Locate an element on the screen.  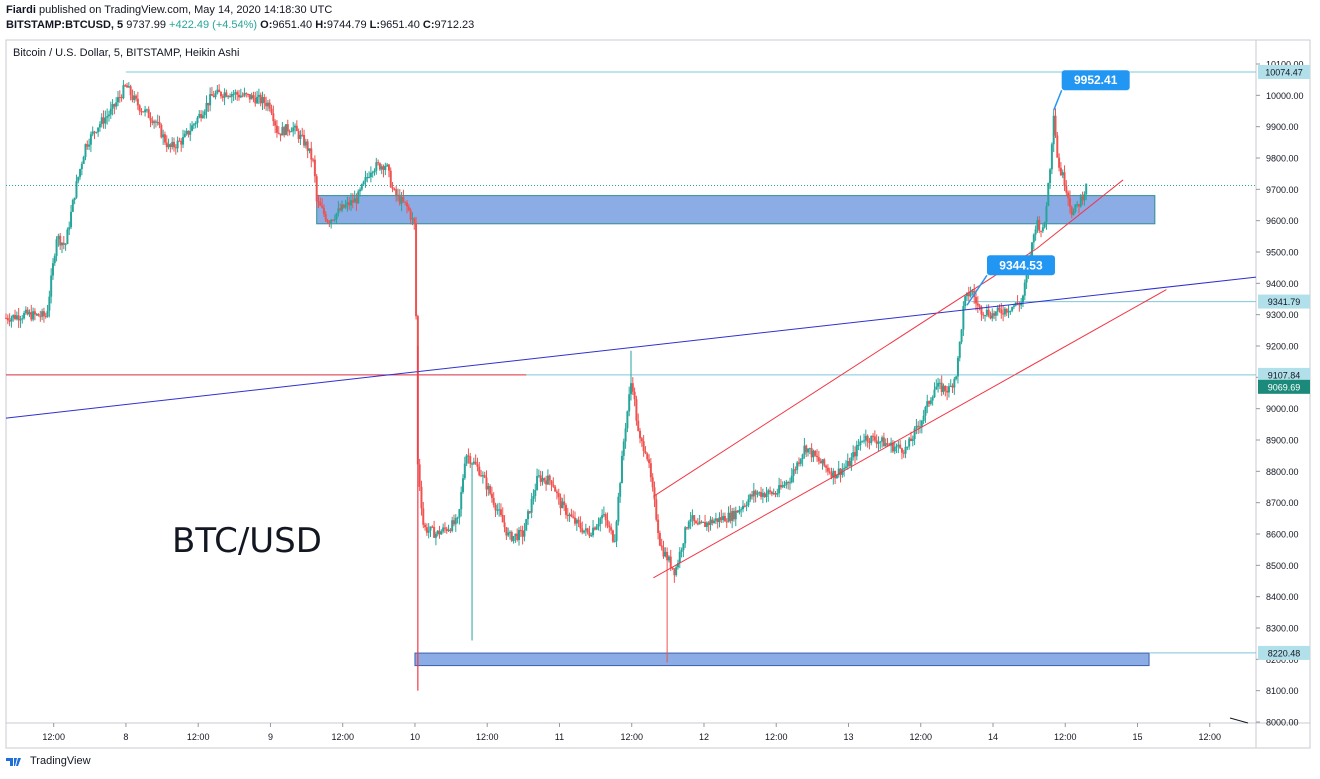
callout-label-1: 9344.53 is located at coordinates (1021, 265).